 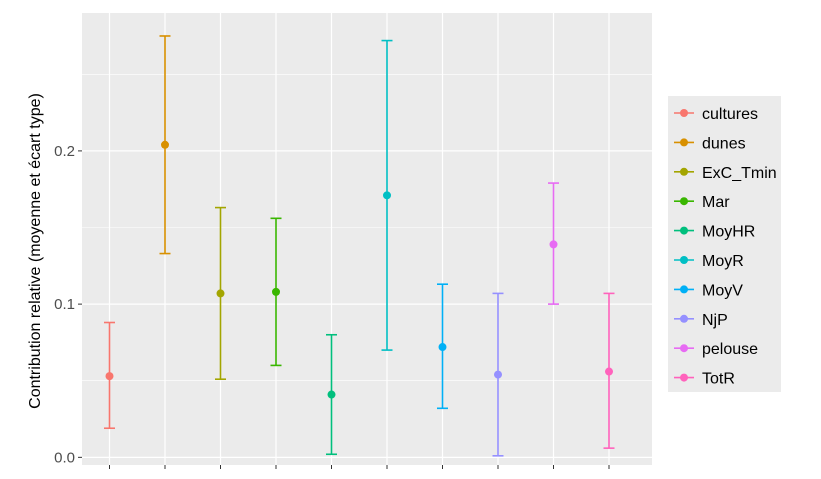 I want to click on error-bar-dunes, so click(x=165, y=145).